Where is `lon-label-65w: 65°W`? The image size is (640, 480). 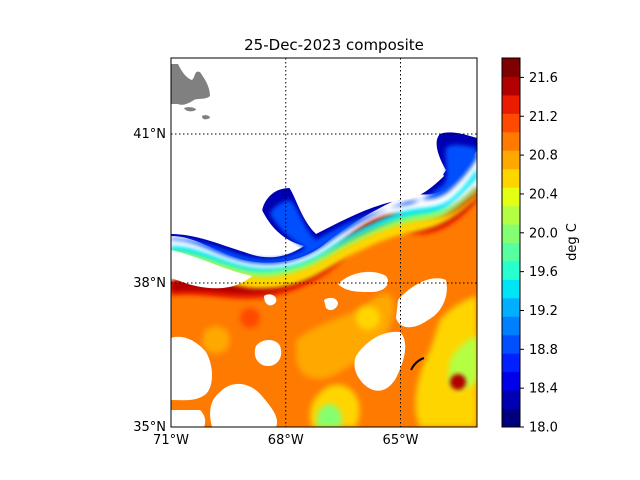
lon-label-65w: 65°W is located at coordinates (401, 440).